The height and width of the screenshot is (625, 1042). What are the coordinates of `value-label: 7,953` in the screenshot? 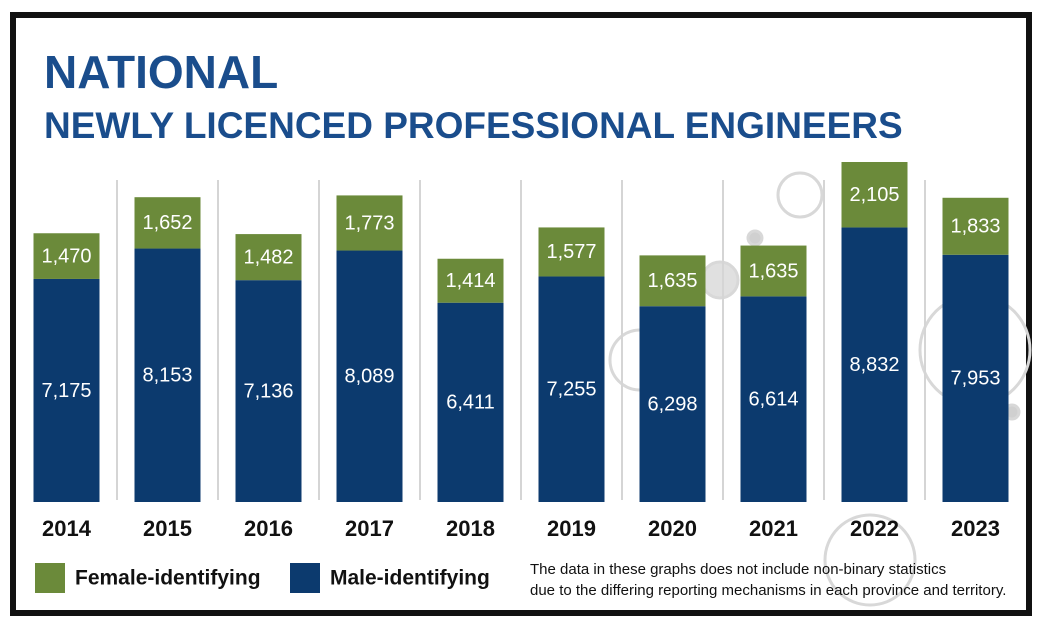 It's located at (975, 379).